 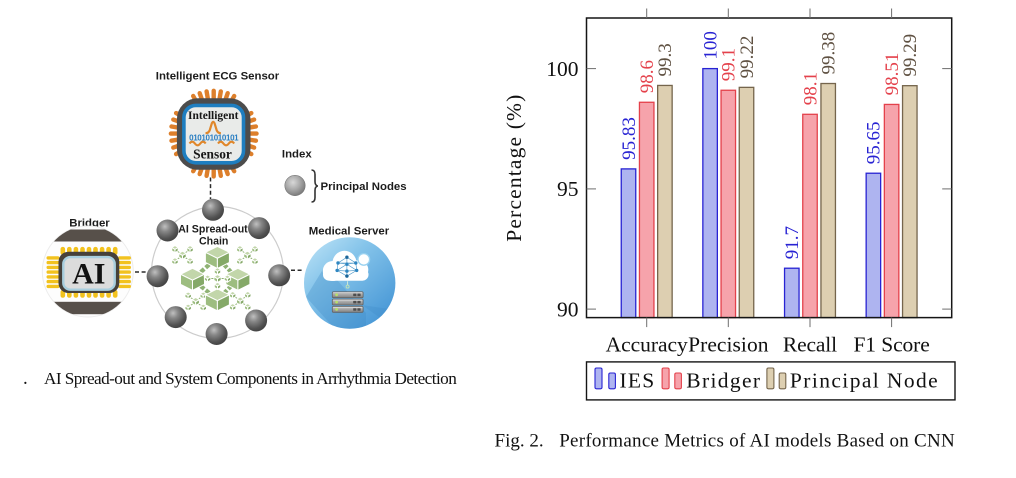 I want to click on svg-text: AI Spread-out, so click(x=213, y=230).